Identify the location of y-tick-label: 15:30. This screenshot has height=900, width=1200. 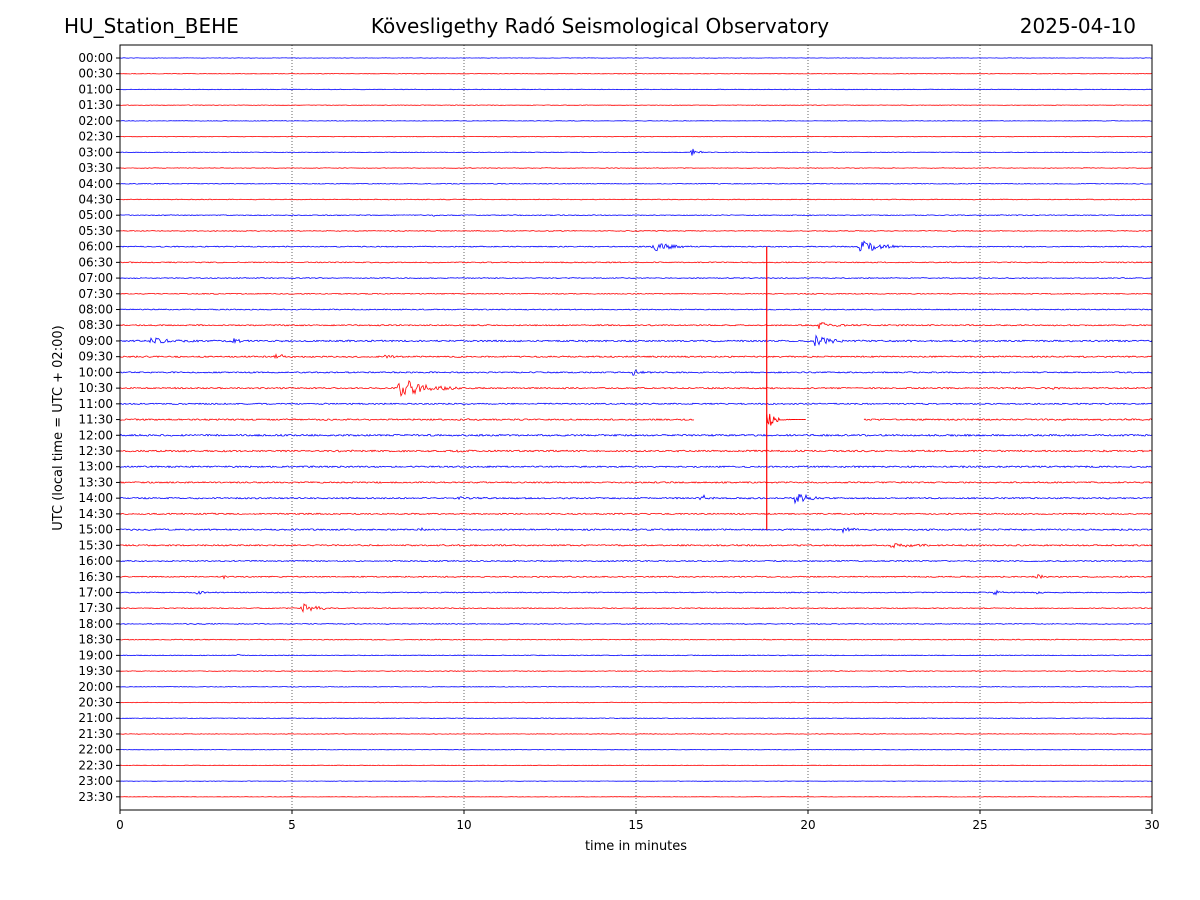
(95, 545).